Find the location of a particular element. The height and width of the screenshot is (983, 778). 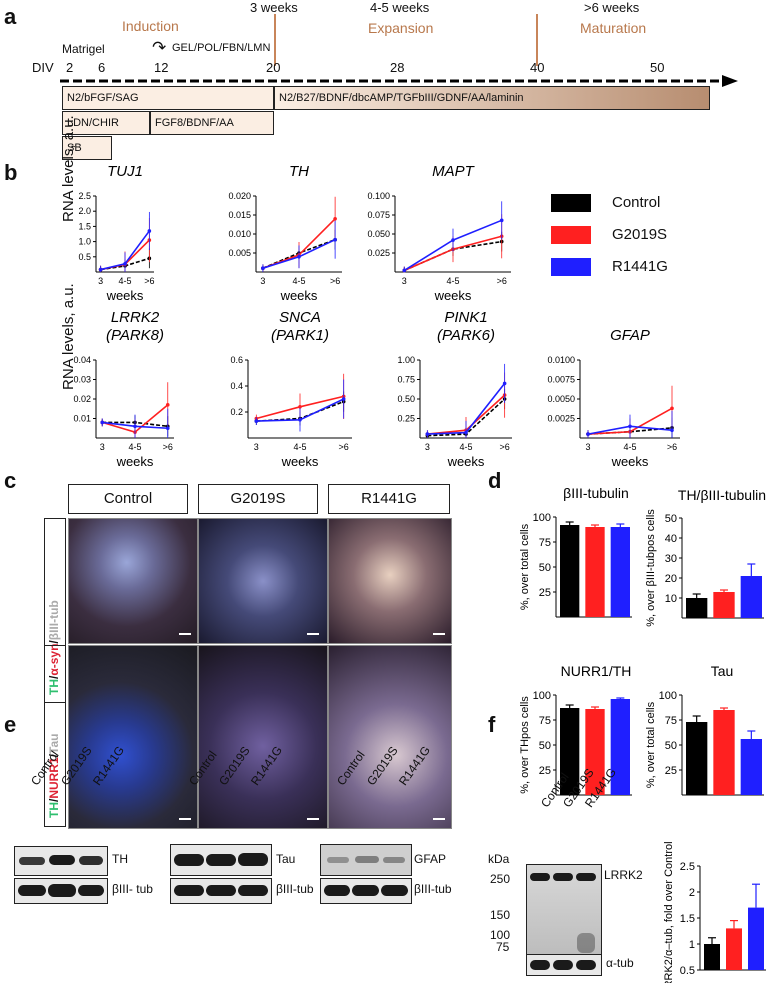

blot-label-tub-2: βIII-tub is located at coordinates (295, 889).